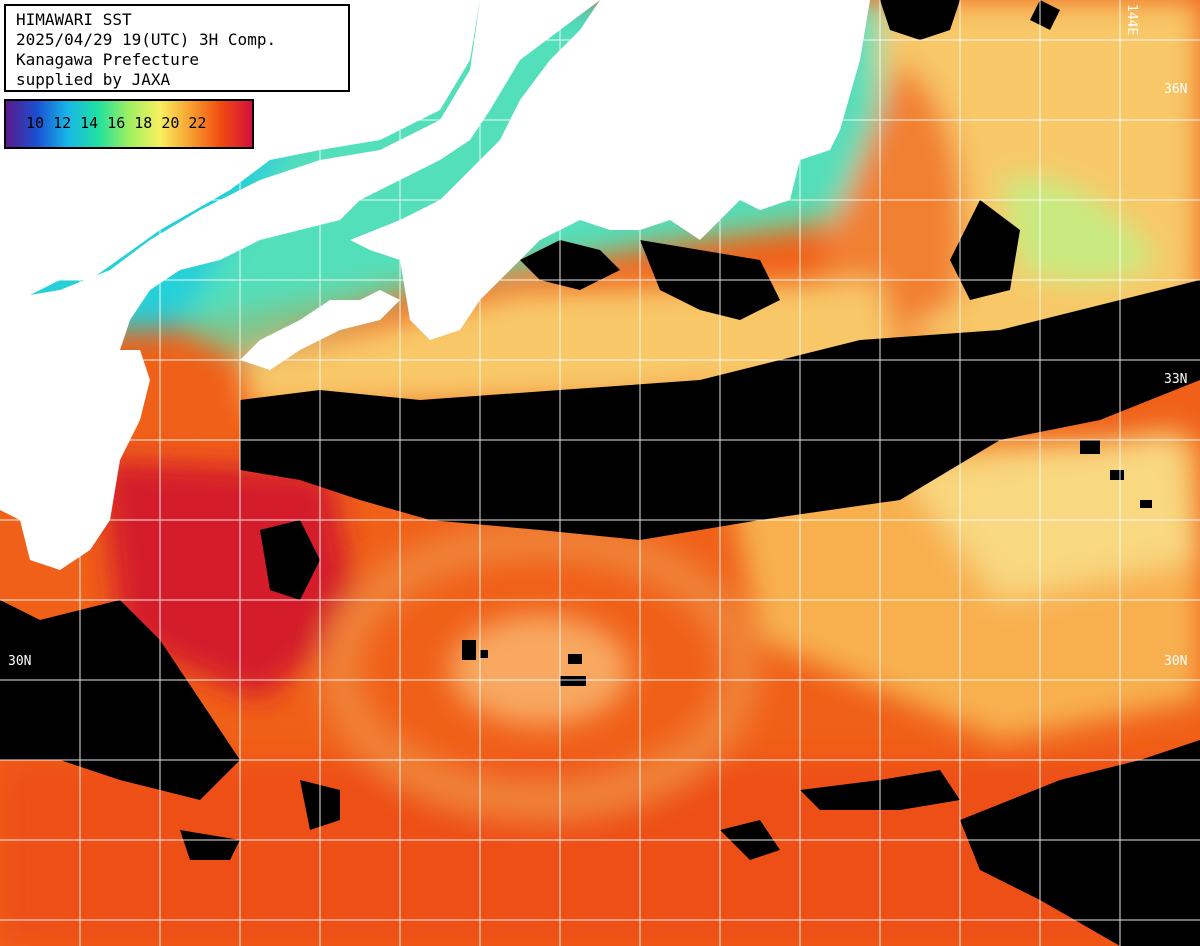  I want to click on timestamp: 2025/04/29 19(UTC) 3H Comp., so click(146, 39).